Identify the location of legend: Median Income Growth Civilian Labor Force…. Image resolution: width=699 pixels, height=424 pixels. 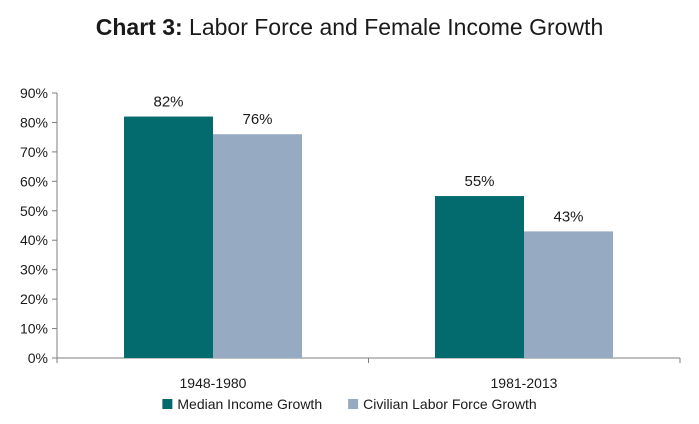
(349, 404).